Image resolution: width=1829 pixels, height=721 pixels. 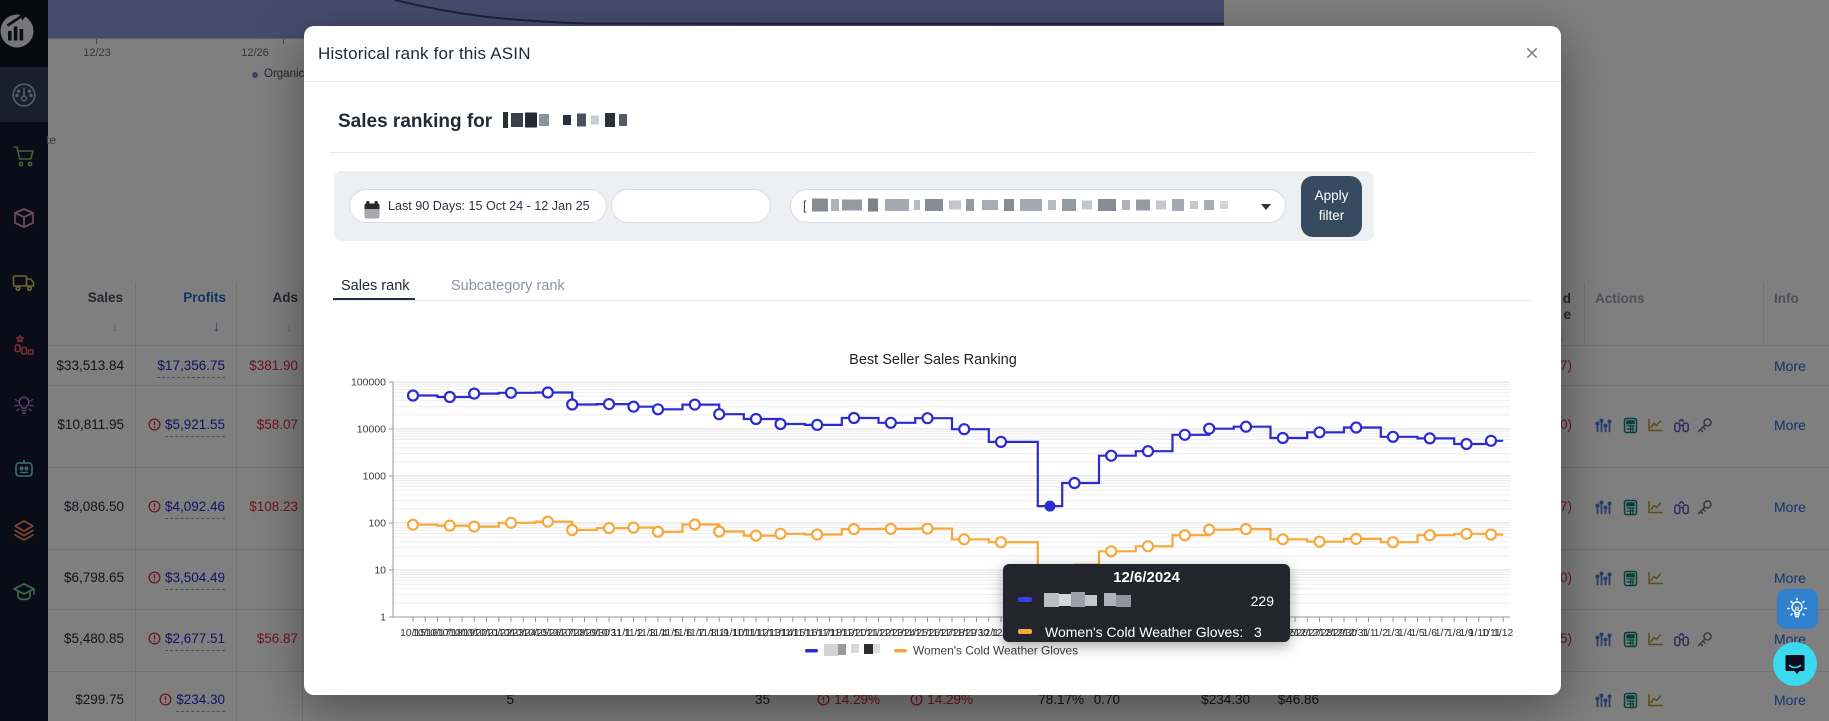 I want to click on svg-text: 11/10, so click(x=731, y=633).